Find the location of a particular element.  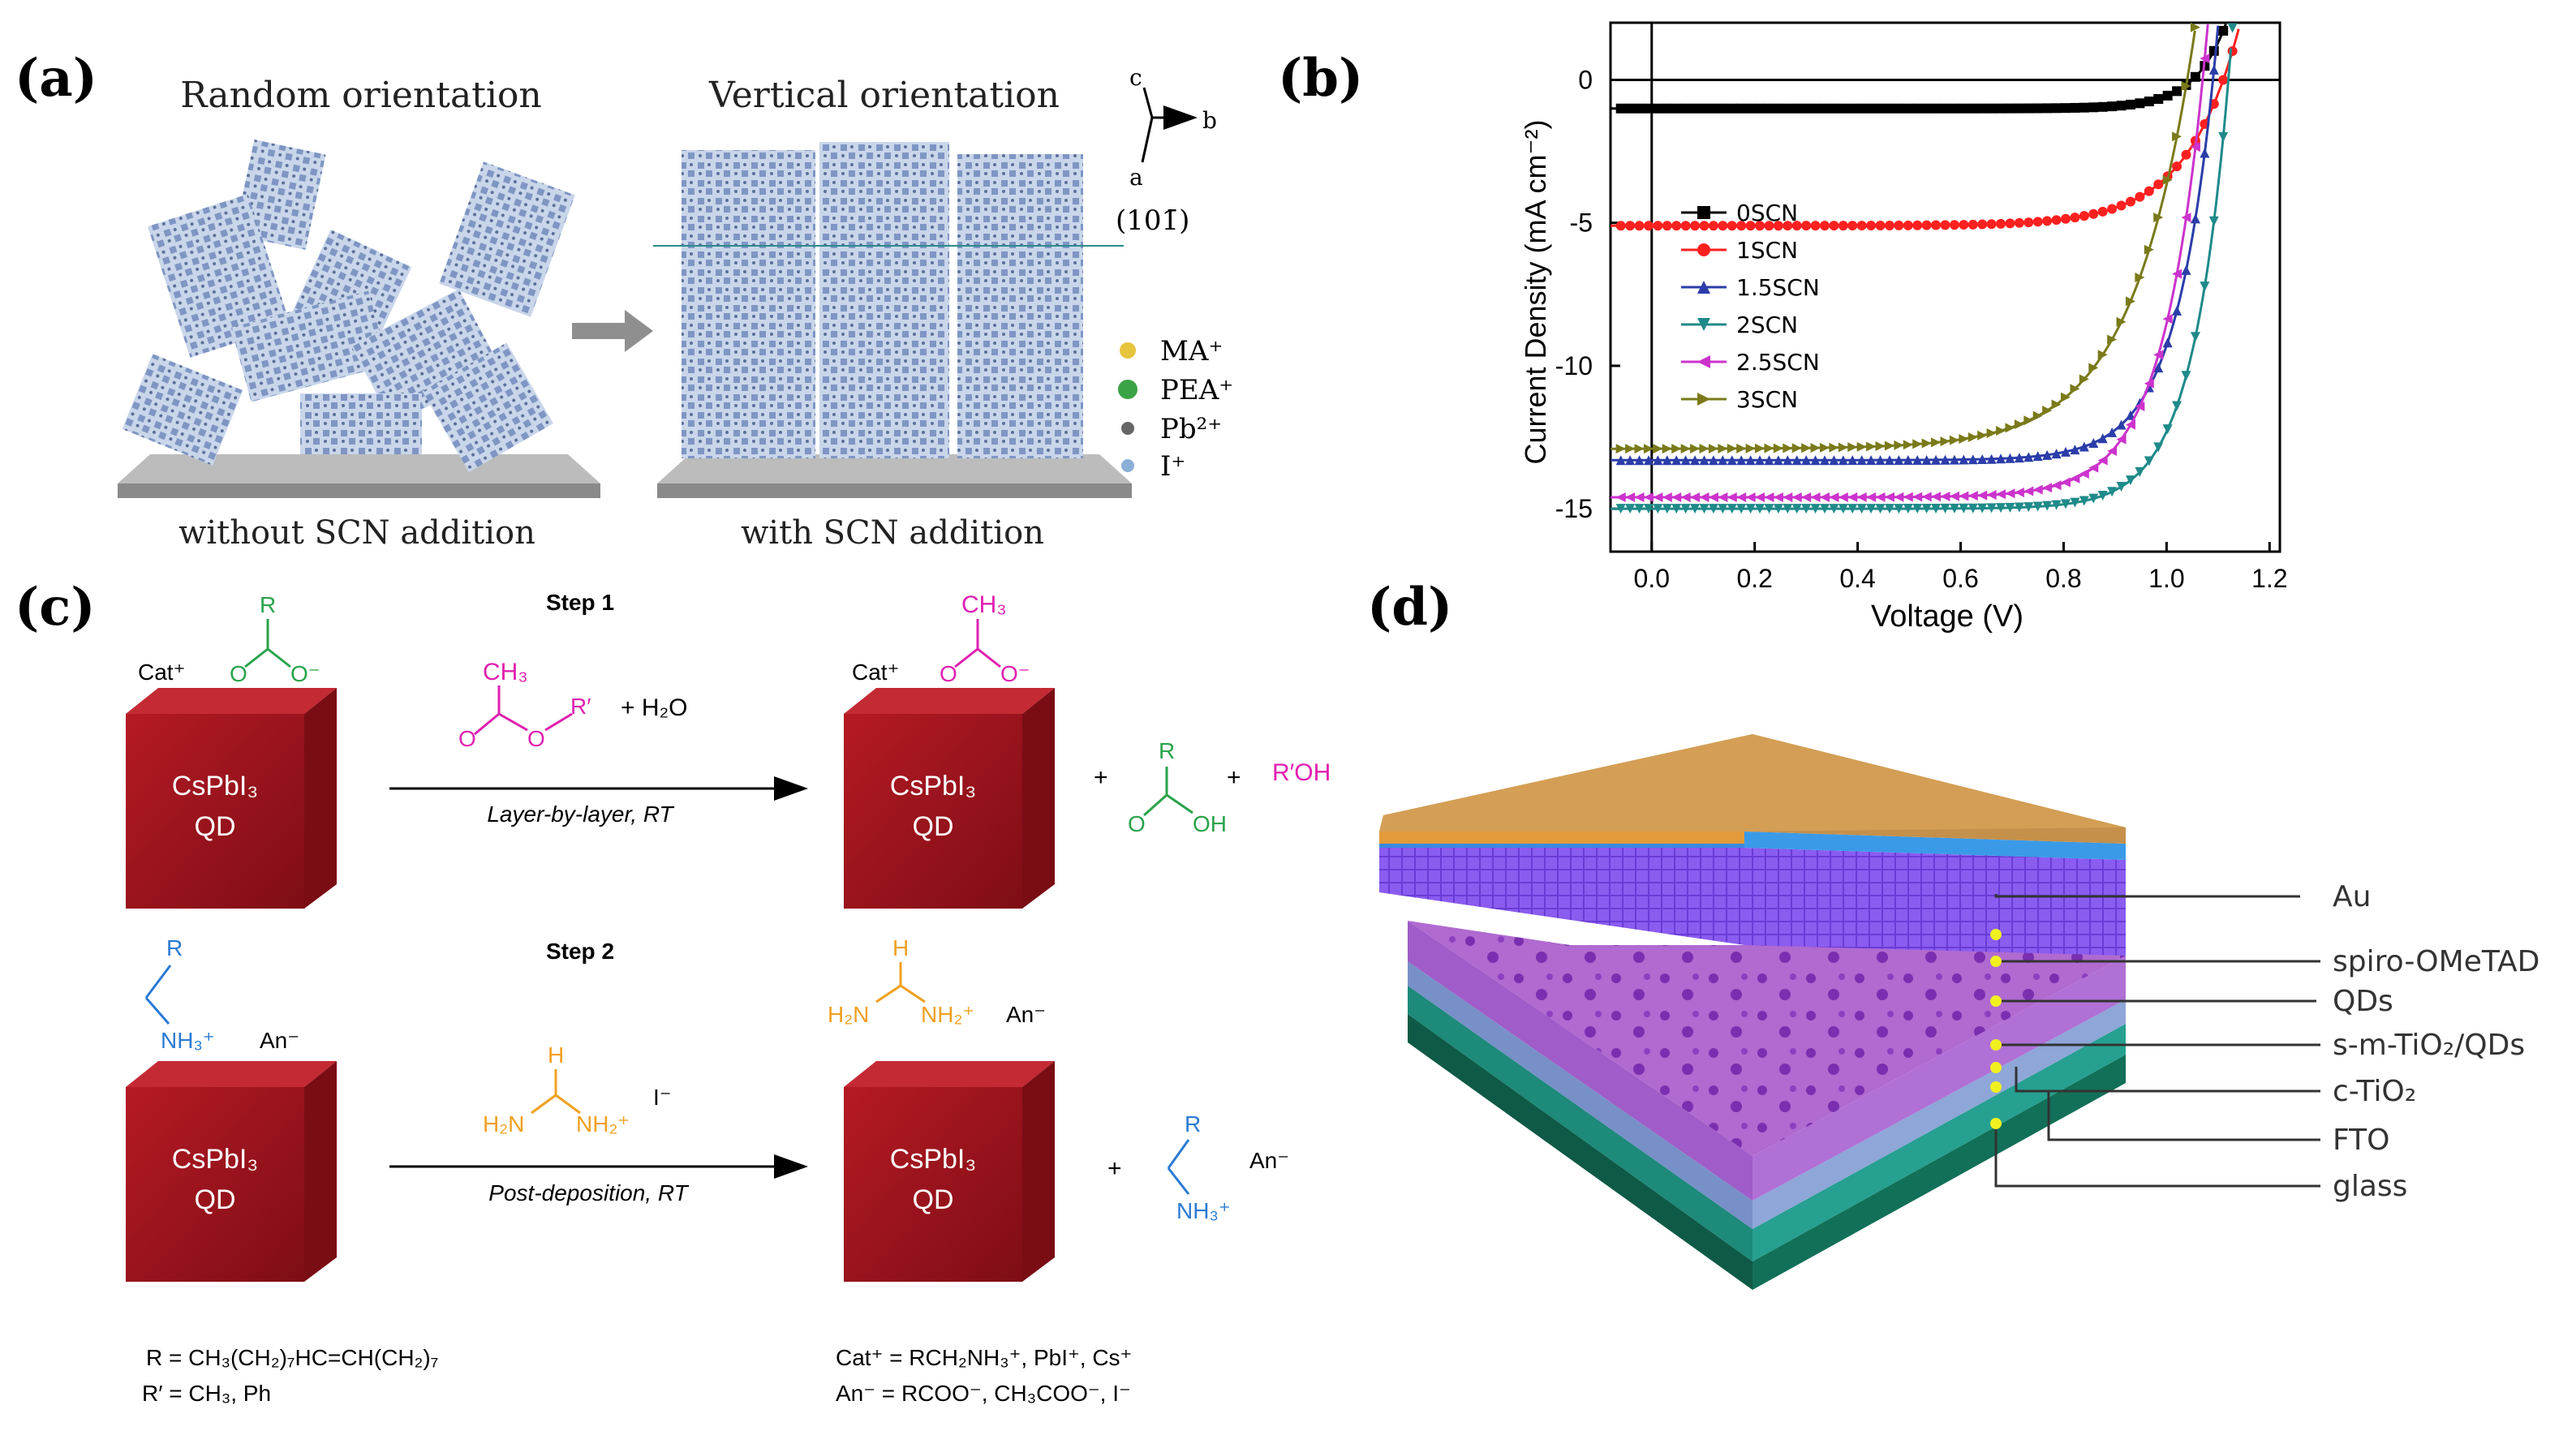

legend-label-1.5SCN: 1.5SCN is located at coordinates (1778, 287).